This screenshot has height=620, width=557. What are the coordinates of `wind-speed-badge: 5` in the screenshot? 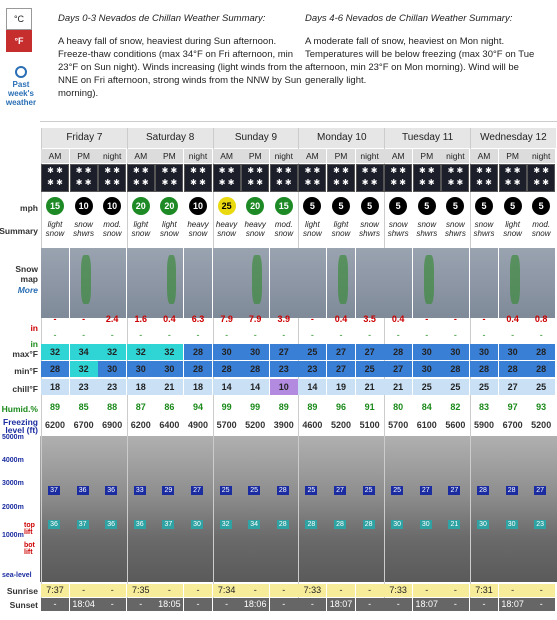 It's located at (398, 206).